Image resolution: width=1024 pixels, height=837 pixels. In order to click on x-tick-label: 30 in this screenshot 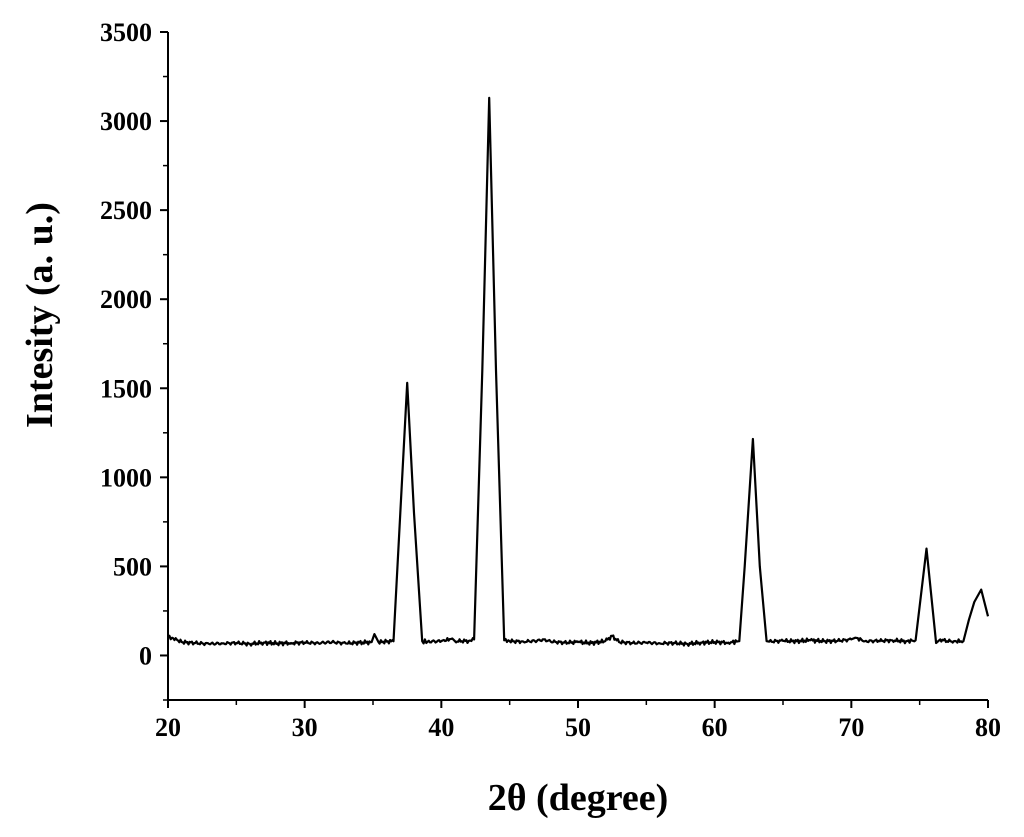, I will do `click(305, 727)`.